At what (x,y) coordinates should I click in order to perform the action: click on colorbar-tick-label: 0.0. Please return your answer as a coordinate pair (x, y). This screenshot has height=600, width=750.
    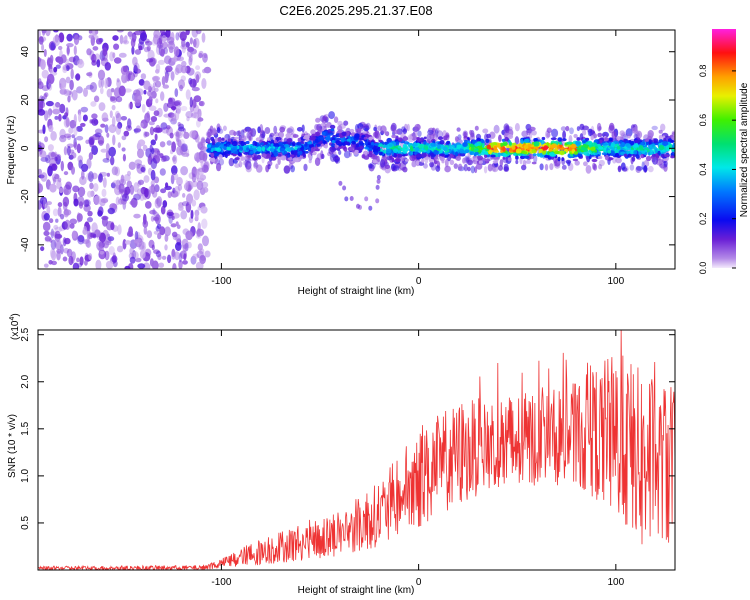
    Looking at the image, I should click on (703, 268).